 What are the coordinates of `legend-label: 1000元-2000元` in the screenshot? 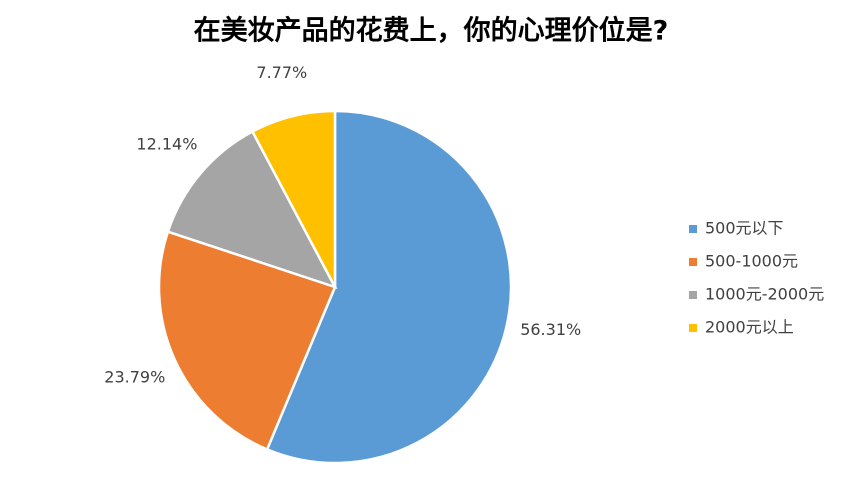 It's located at (764, 294).